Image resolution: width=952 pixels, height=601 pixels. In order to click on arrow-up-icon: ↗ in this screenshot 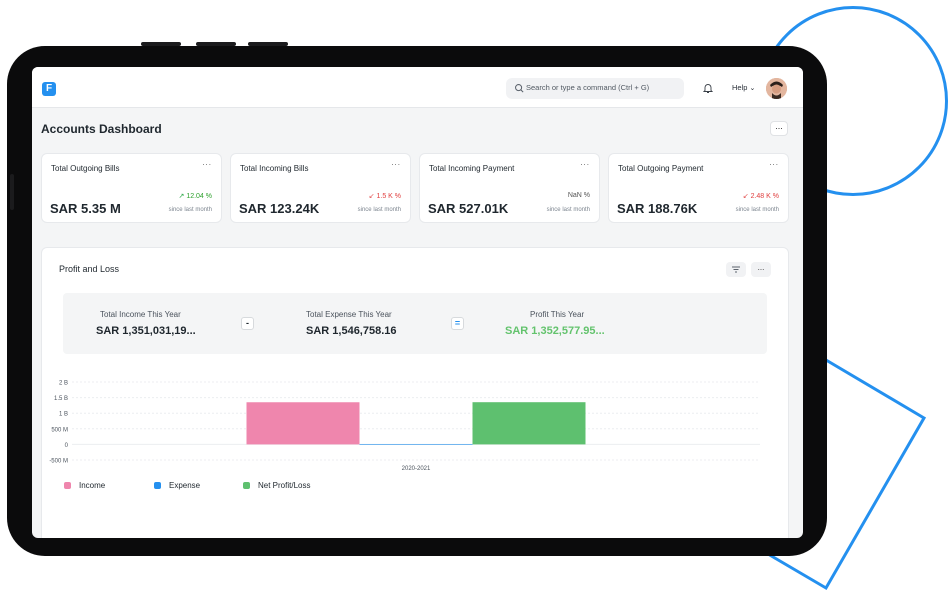, I will do `click(181, 196)`.